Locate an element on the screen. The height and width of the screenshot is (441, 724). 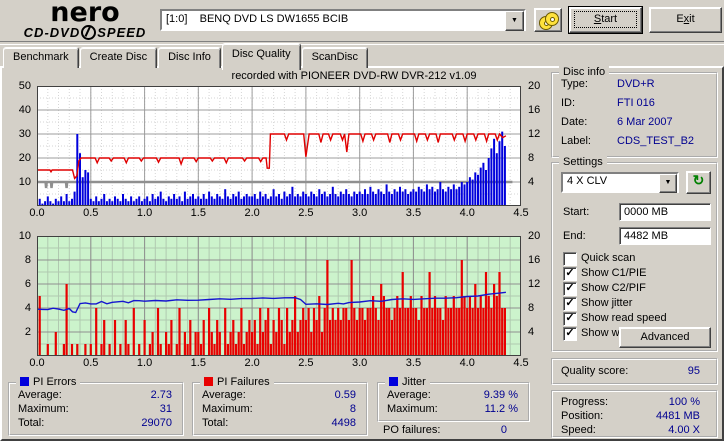
disc-date-value: 6 Mar 2007 is located at coordinates (645, 122).